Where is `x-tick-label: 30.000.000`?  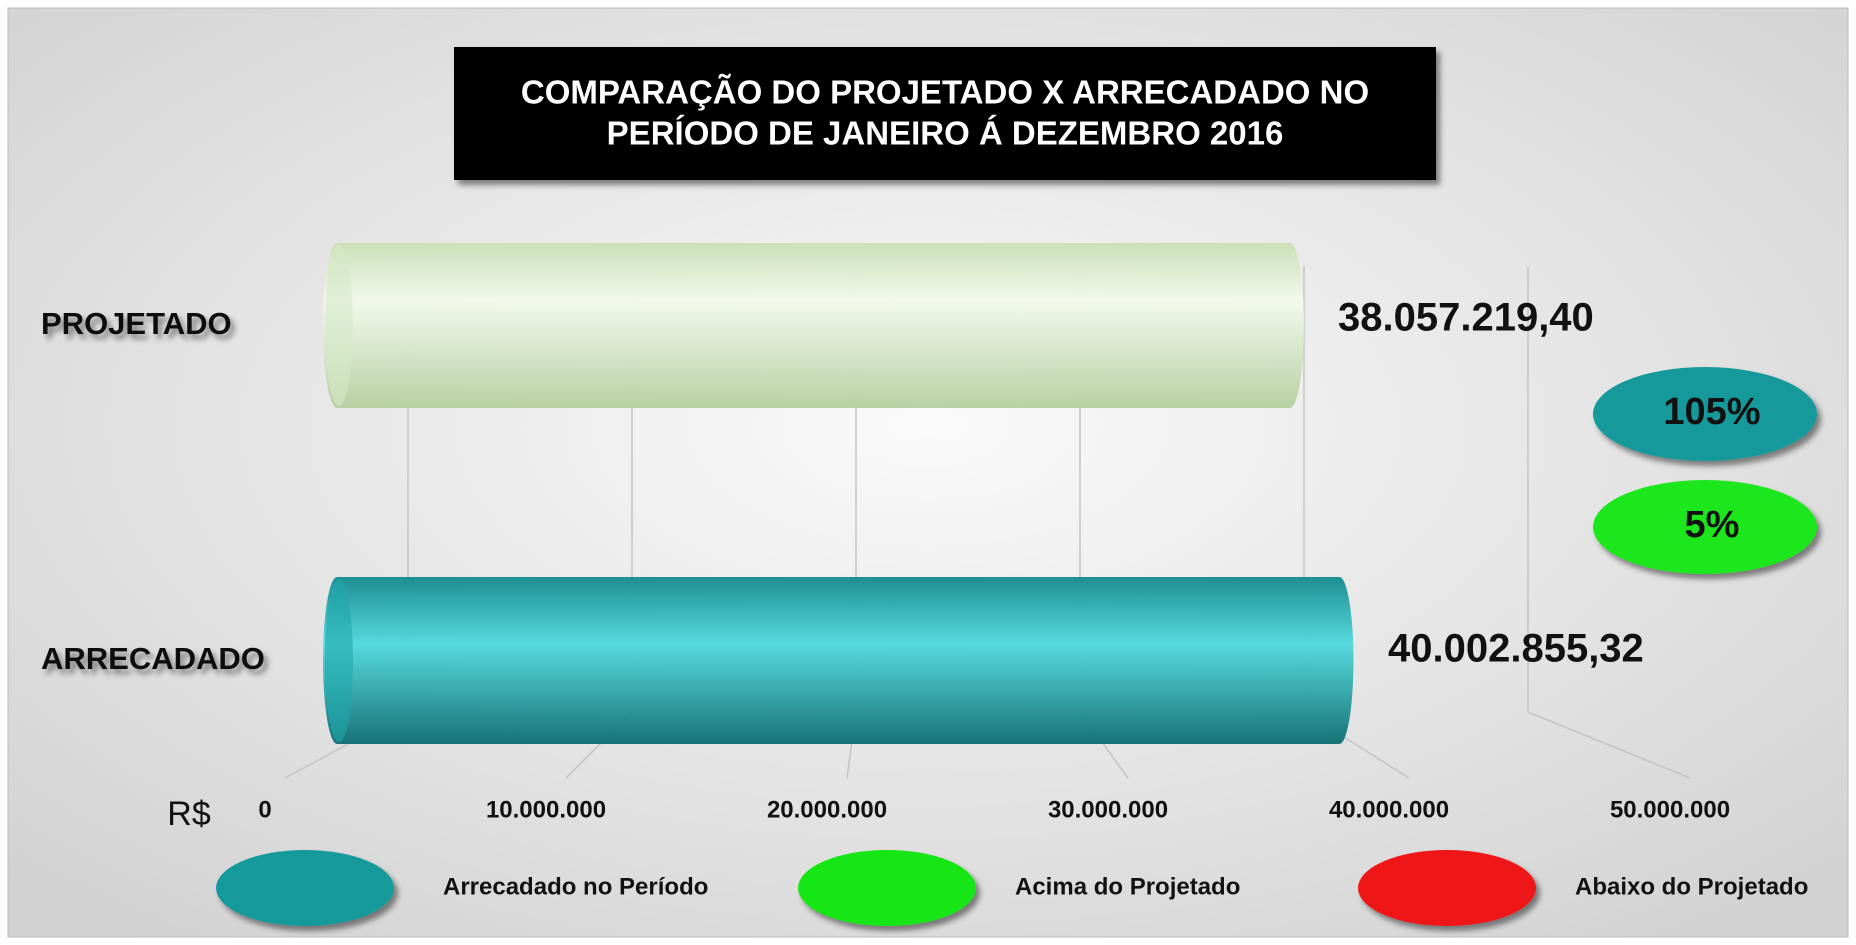 x-tick-label: 30.000.000 is located at coordinates (1108, 809).